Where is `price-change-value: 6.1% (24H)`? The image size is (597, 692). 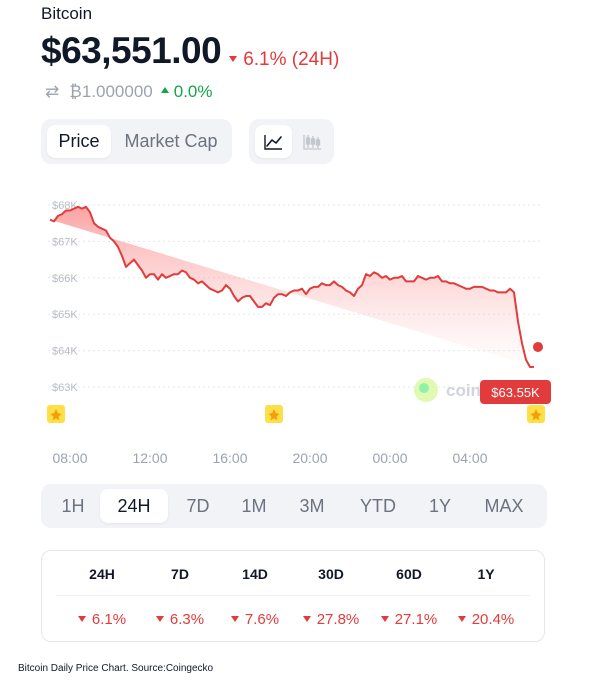 price-change-value: 6.1% (24H) is located at coordinates (291, 59).